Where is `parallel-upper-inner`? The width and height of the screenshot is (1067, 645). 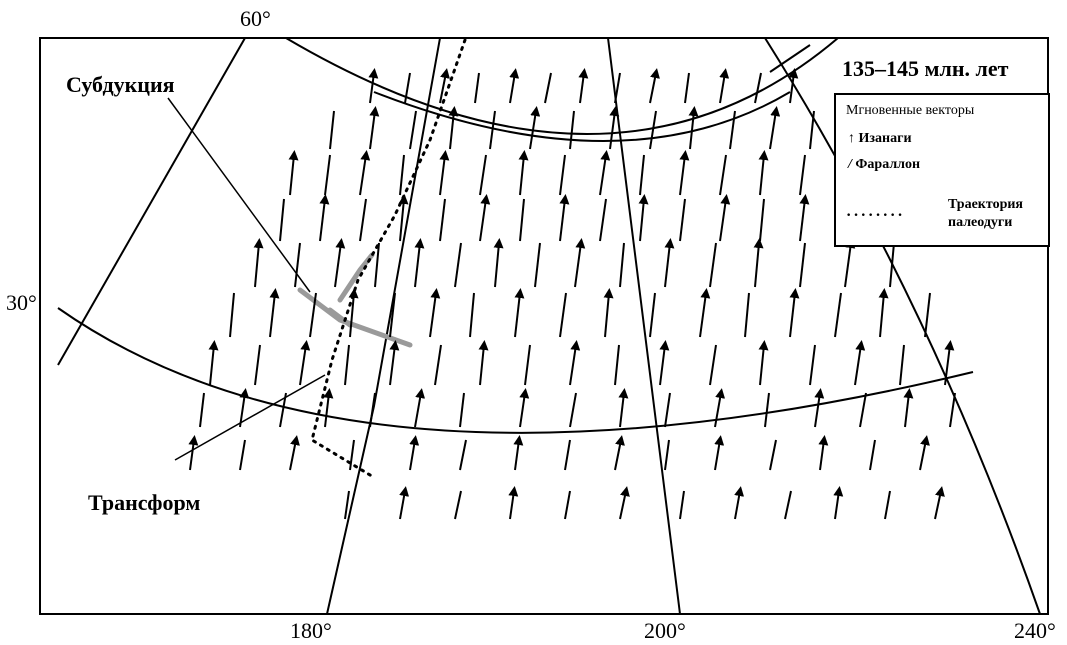 parallel-upper-inner is located at coordinates (582, 116).